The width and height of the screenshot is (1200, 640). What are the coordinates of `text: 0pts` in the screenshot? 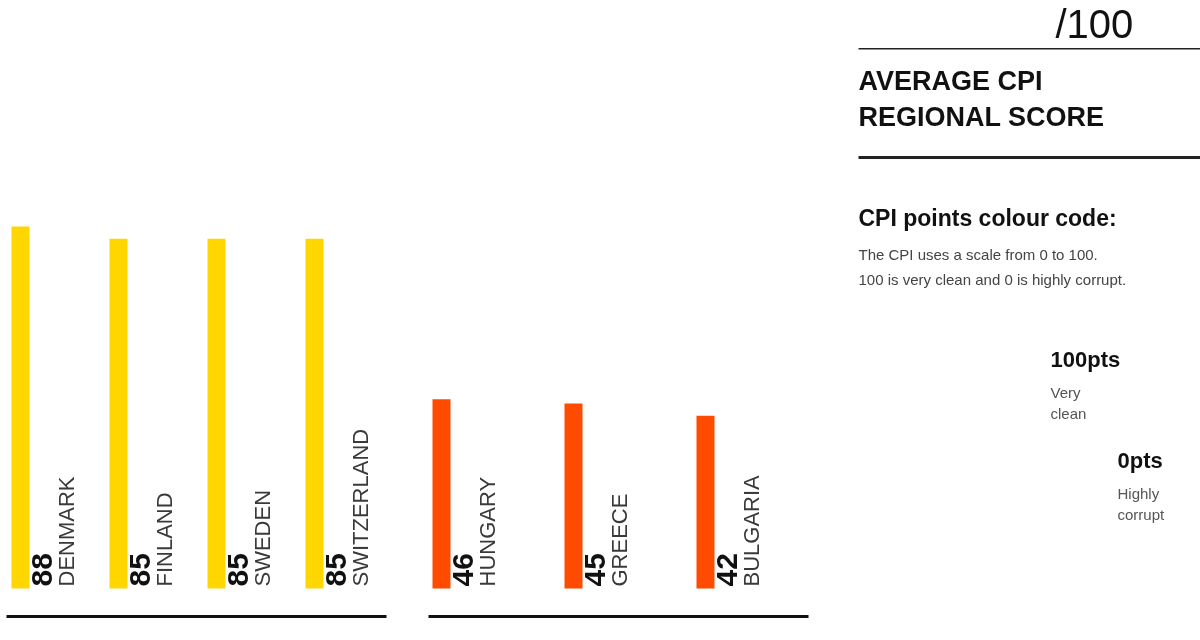 It's located at (1140, 461).